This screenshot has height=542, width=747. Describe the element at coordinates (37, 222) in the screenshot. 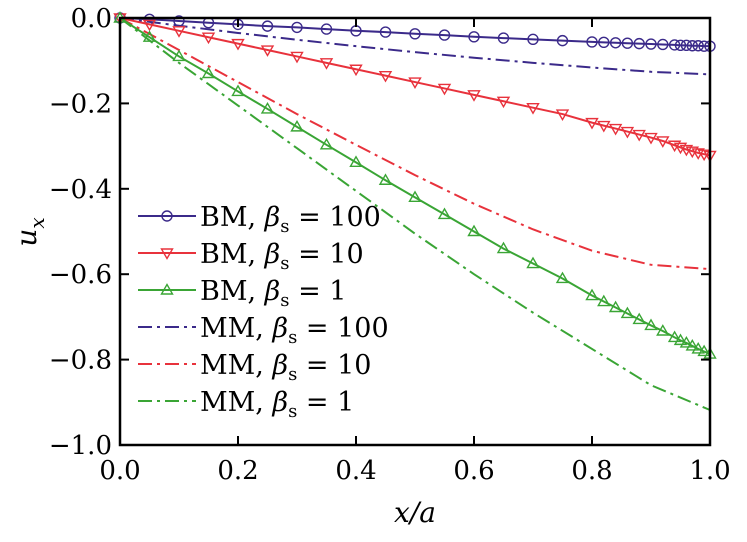

I see `y-axis-label-sub: x` at that location.